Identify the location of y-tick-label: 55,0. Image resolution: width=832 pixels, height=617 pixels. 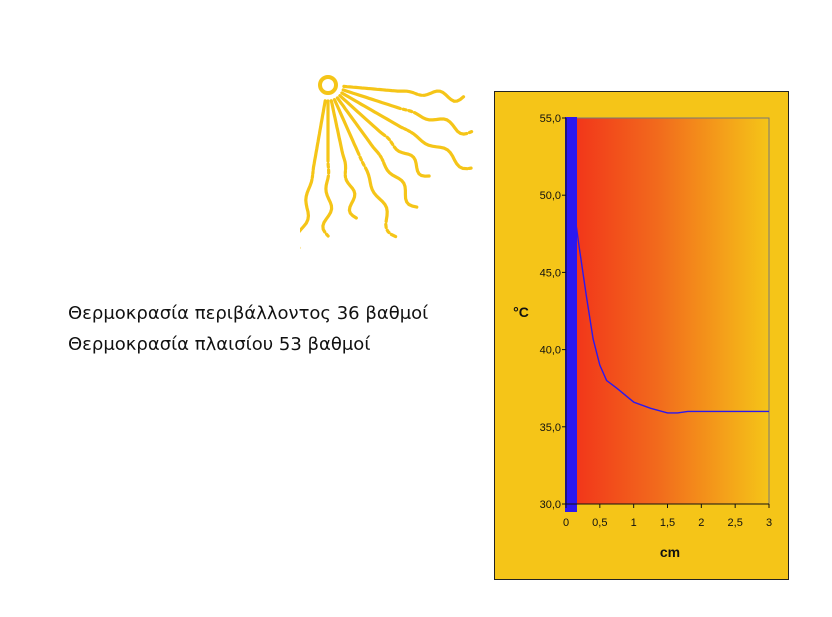
(550, 119).